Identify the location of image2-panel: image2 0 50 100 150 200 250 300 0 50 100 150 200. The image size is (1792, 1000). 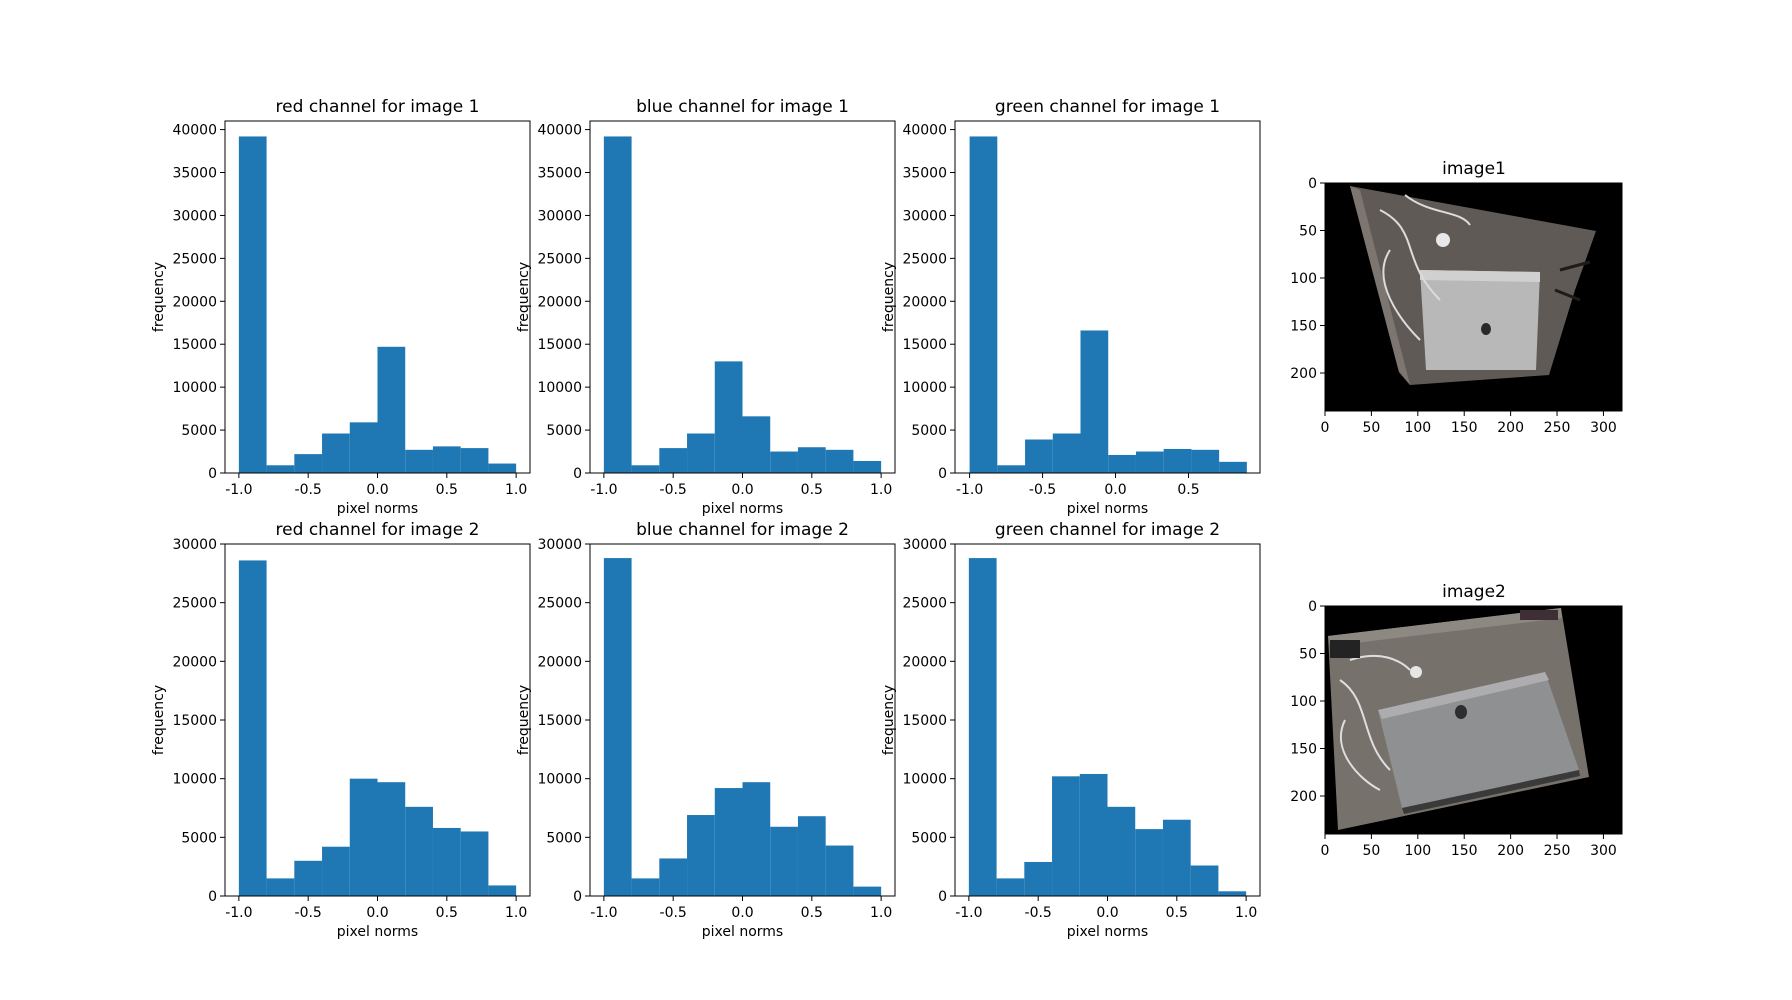
(1456, 720).